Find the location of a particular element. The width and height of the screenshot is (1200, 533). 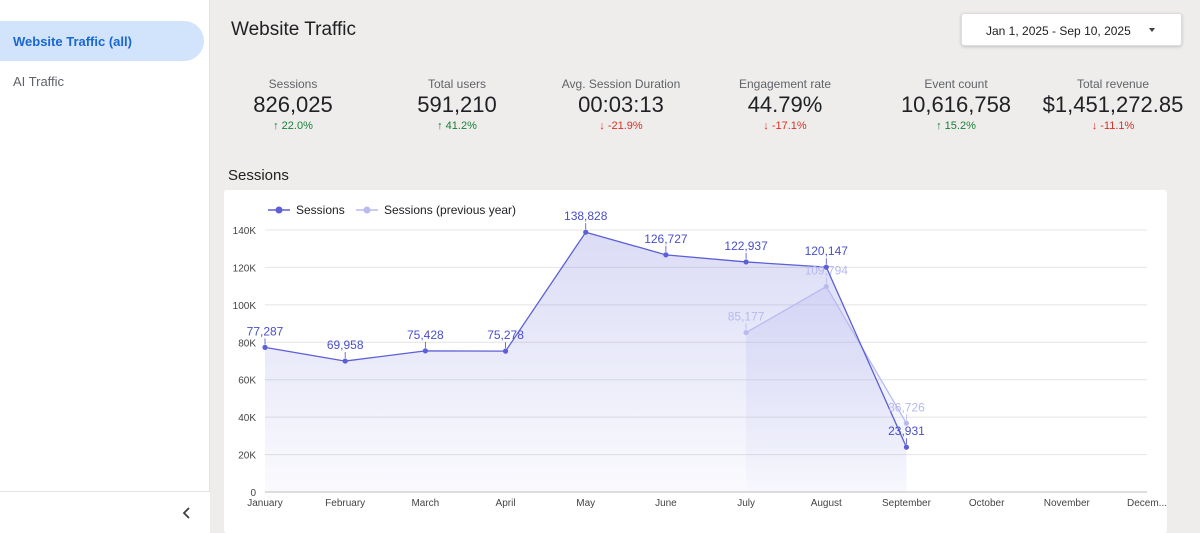

x-tick-label: October is located at coordinates (987, 503).